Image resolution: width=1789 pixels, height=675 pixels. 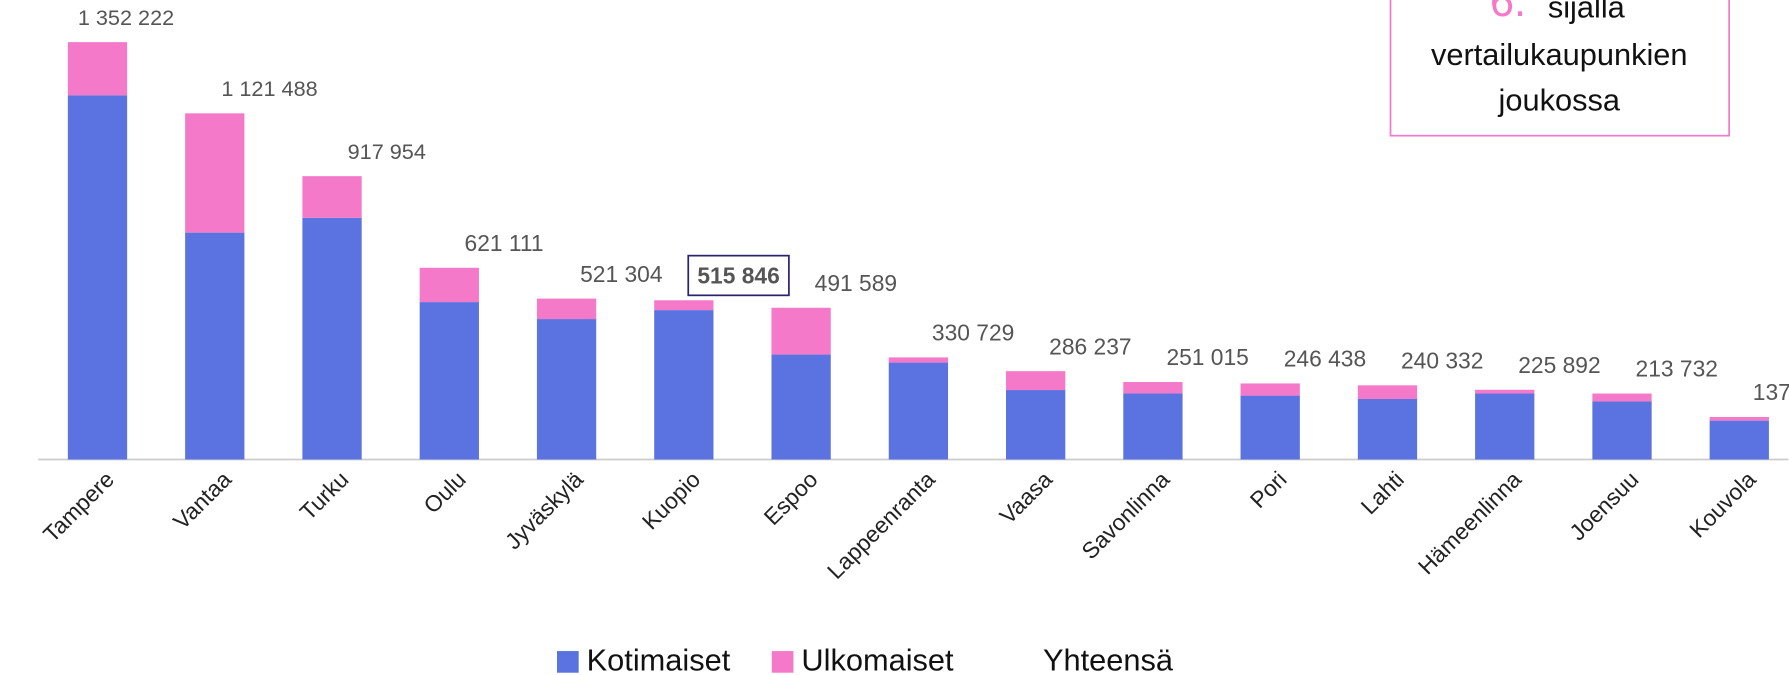 I want to click on x-tick-label: Joensuu, so click(x=1603, y=505).